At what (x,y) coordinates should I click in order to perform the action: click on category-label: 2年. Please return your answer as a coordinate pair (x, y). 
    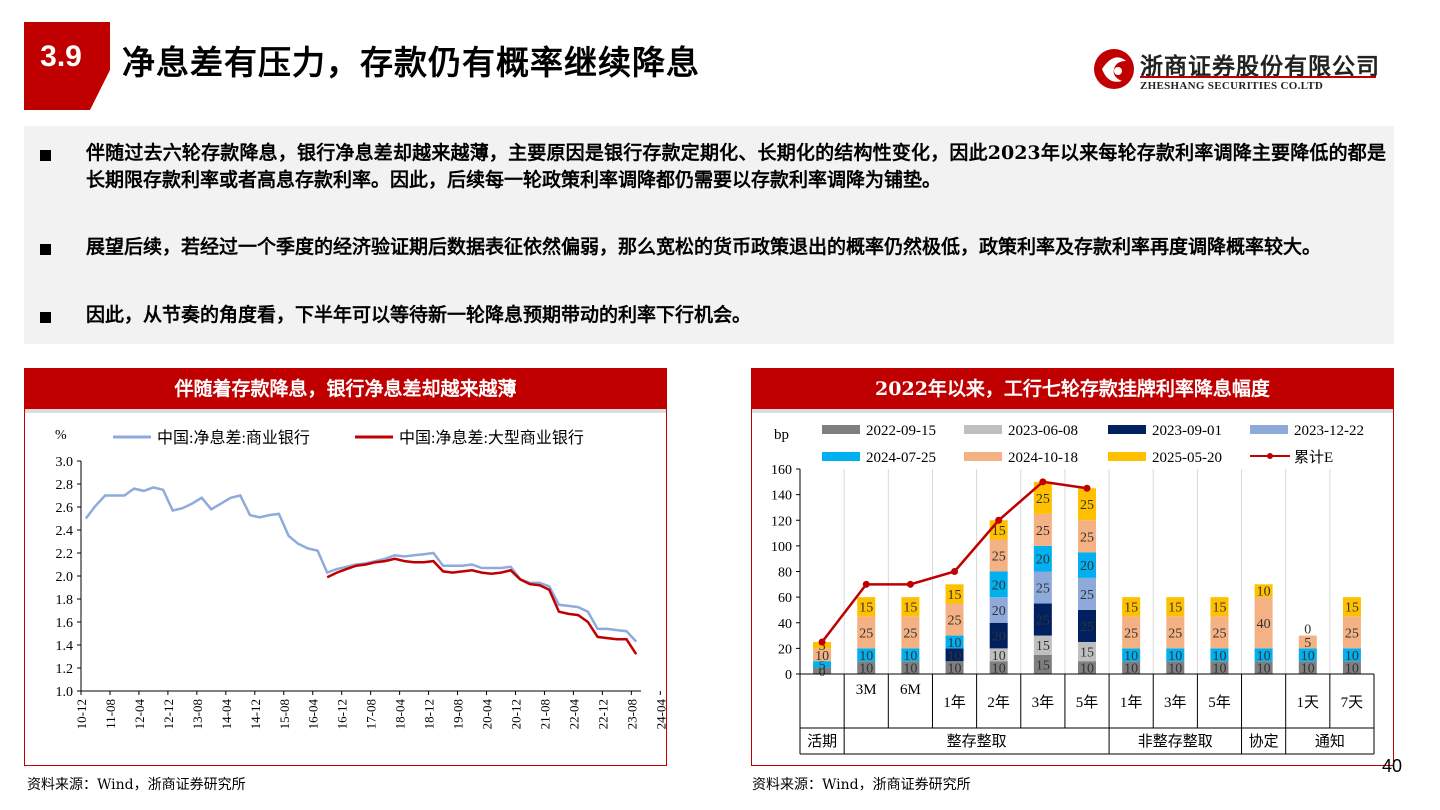
    Looking at the image, I should click on (998, 702).